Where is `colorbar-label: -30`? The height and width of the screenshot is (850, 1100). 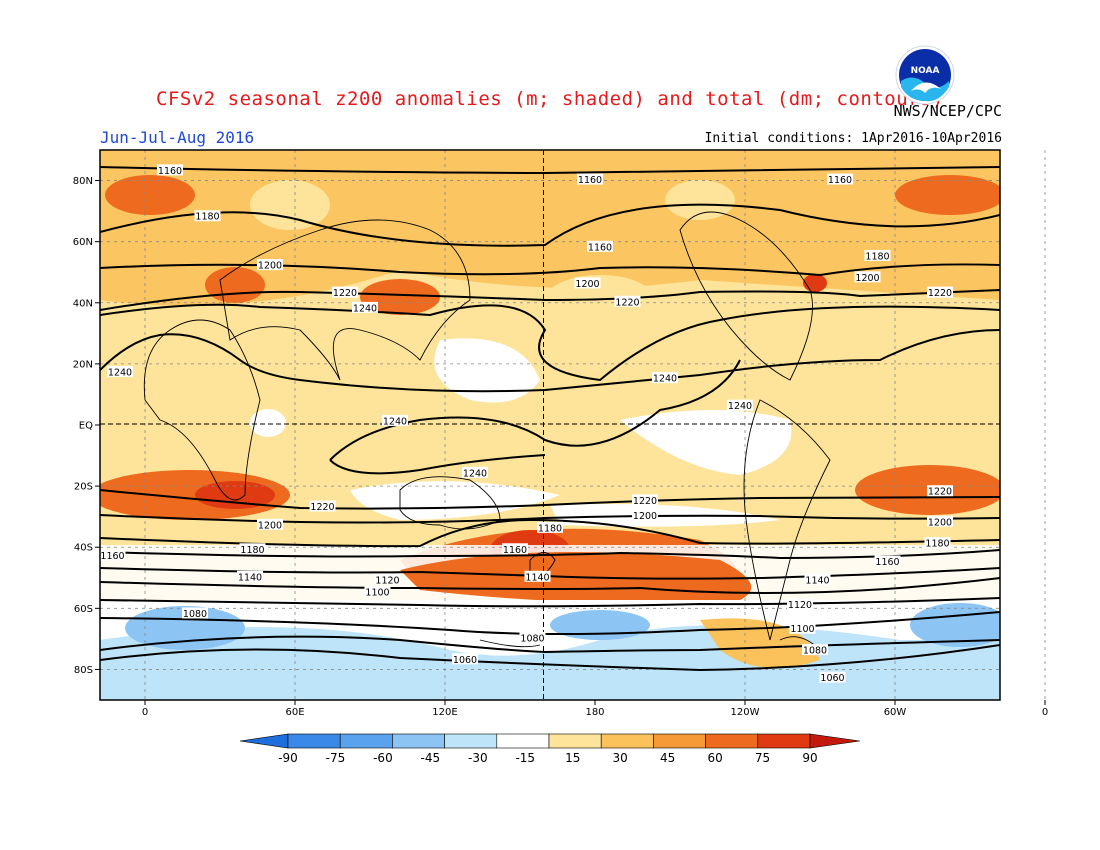 colorbar-label: -30 is located at coordinates (478, 758).